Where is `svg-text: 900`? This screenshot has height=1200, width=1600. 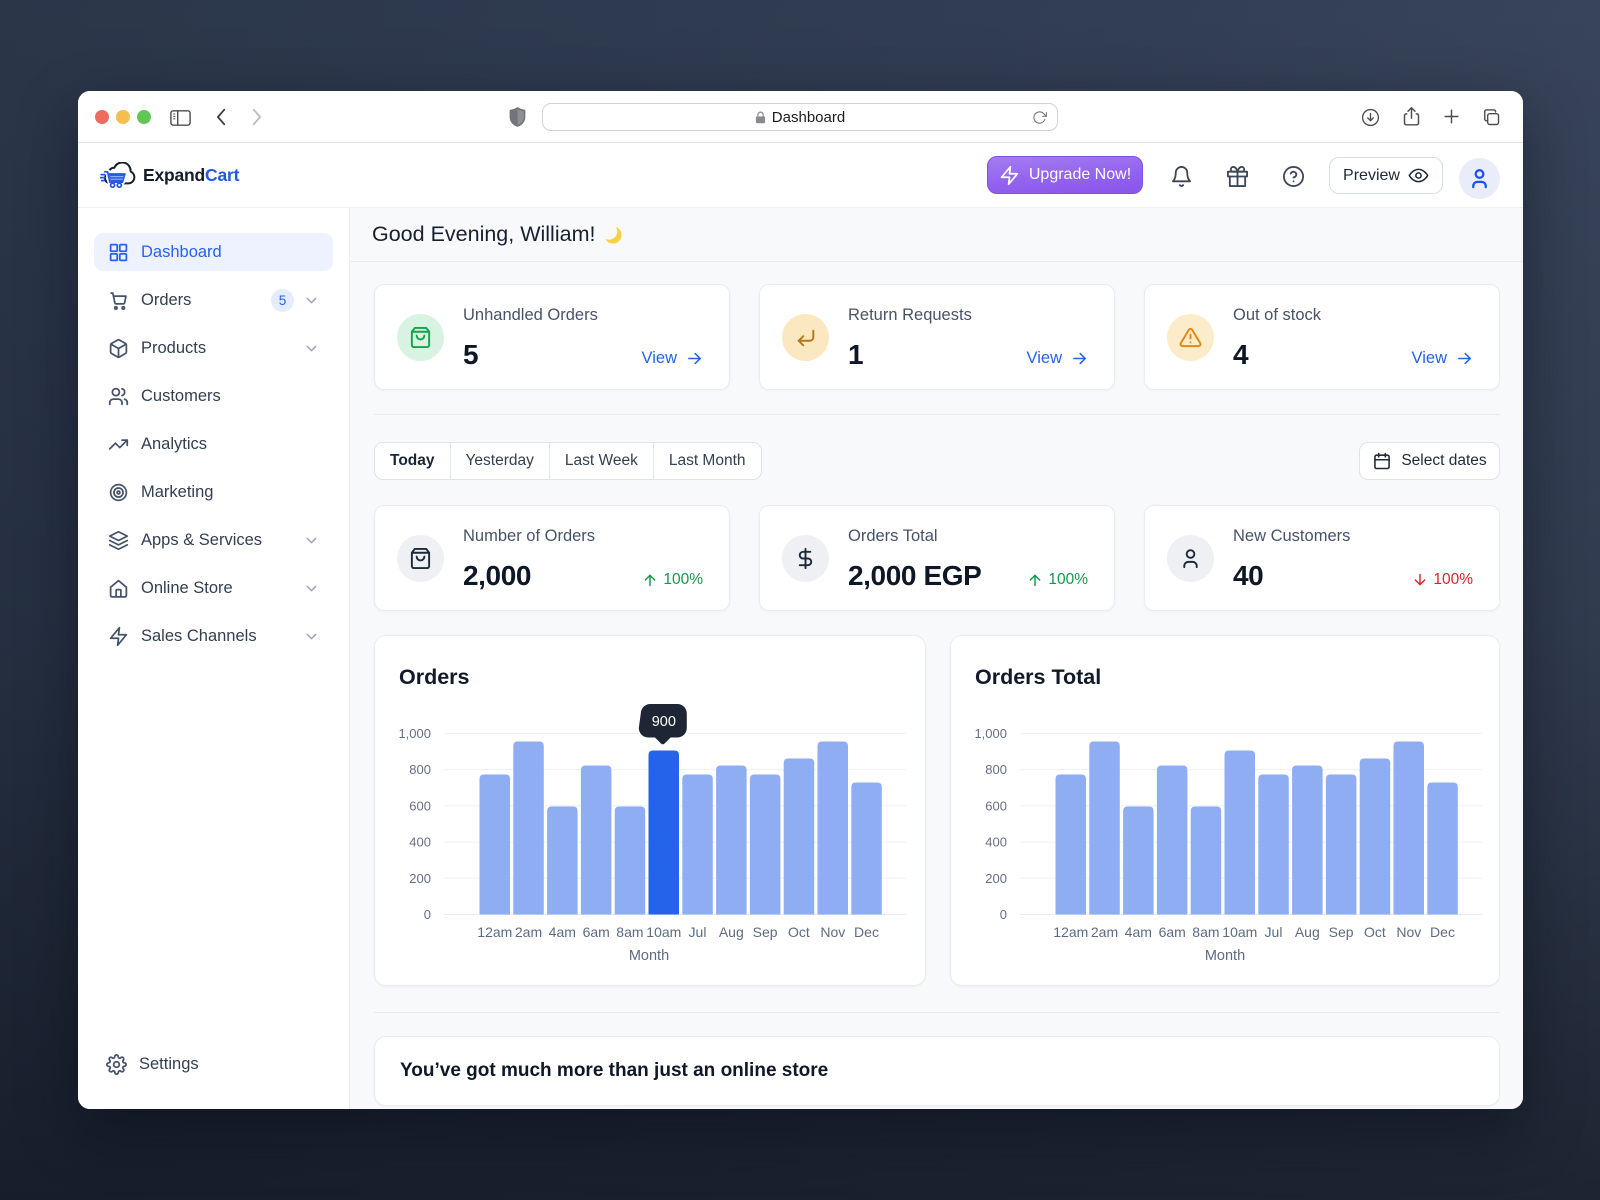
svg-text: 900 is located at coordinates (664, 722).